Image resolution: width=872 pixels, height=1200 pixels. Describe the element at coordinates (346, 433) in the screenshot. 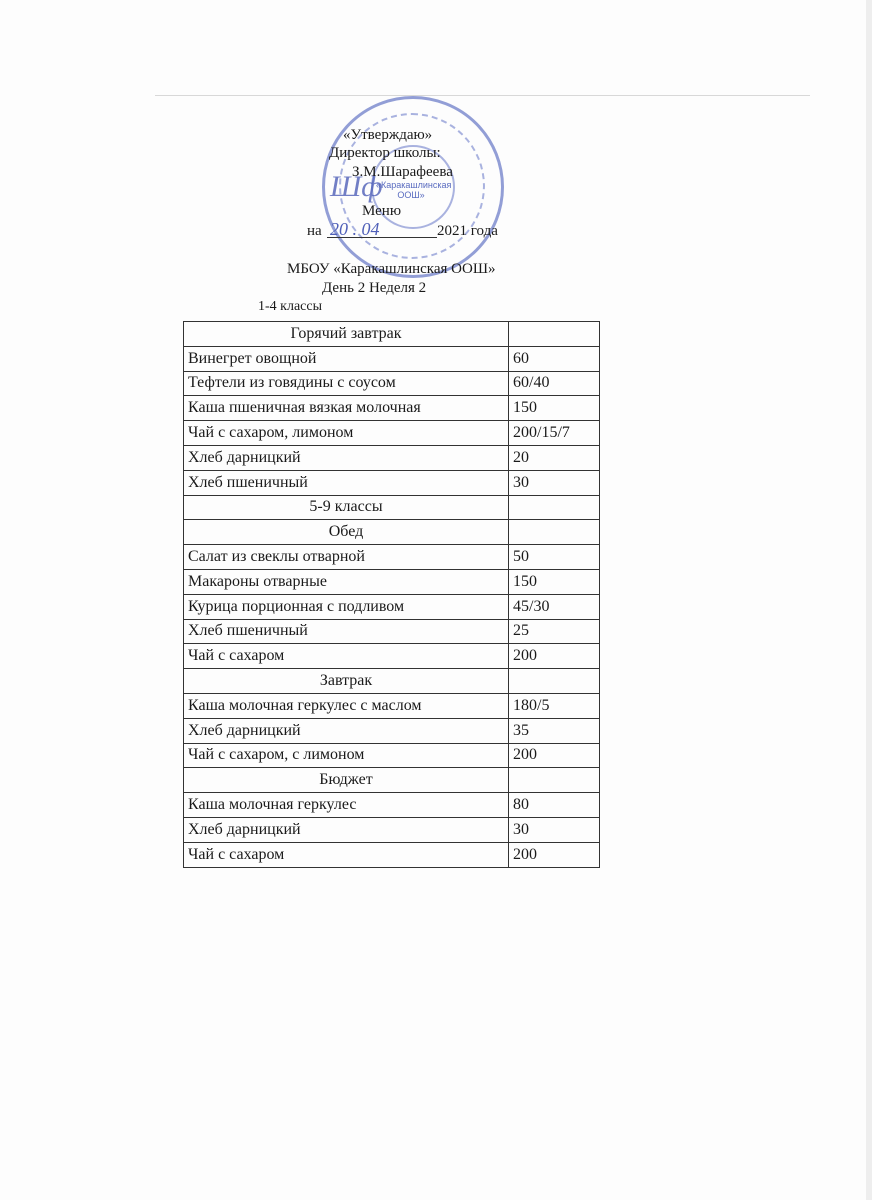

I see `dish-name: Чай с сахаром, лимоном` at that location.